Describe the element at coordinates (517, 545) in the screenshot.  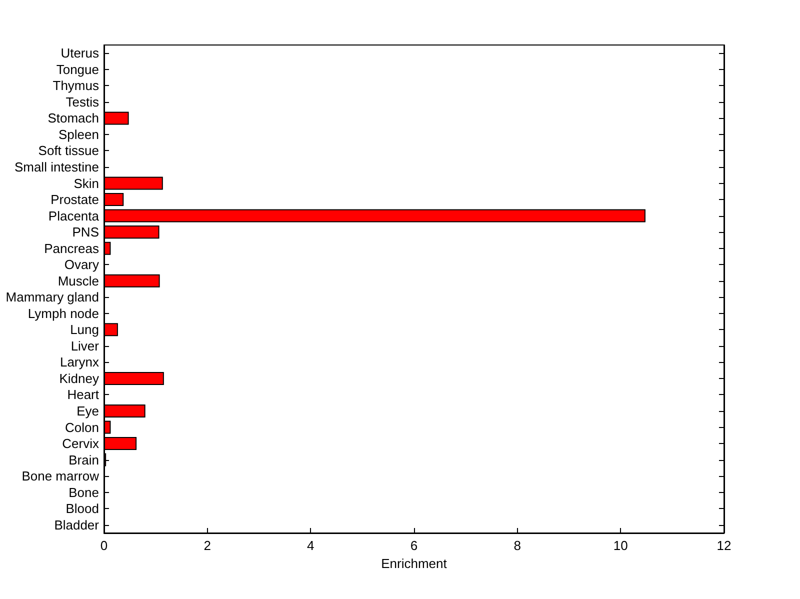
I see `x-tick-label: 8` at that location.